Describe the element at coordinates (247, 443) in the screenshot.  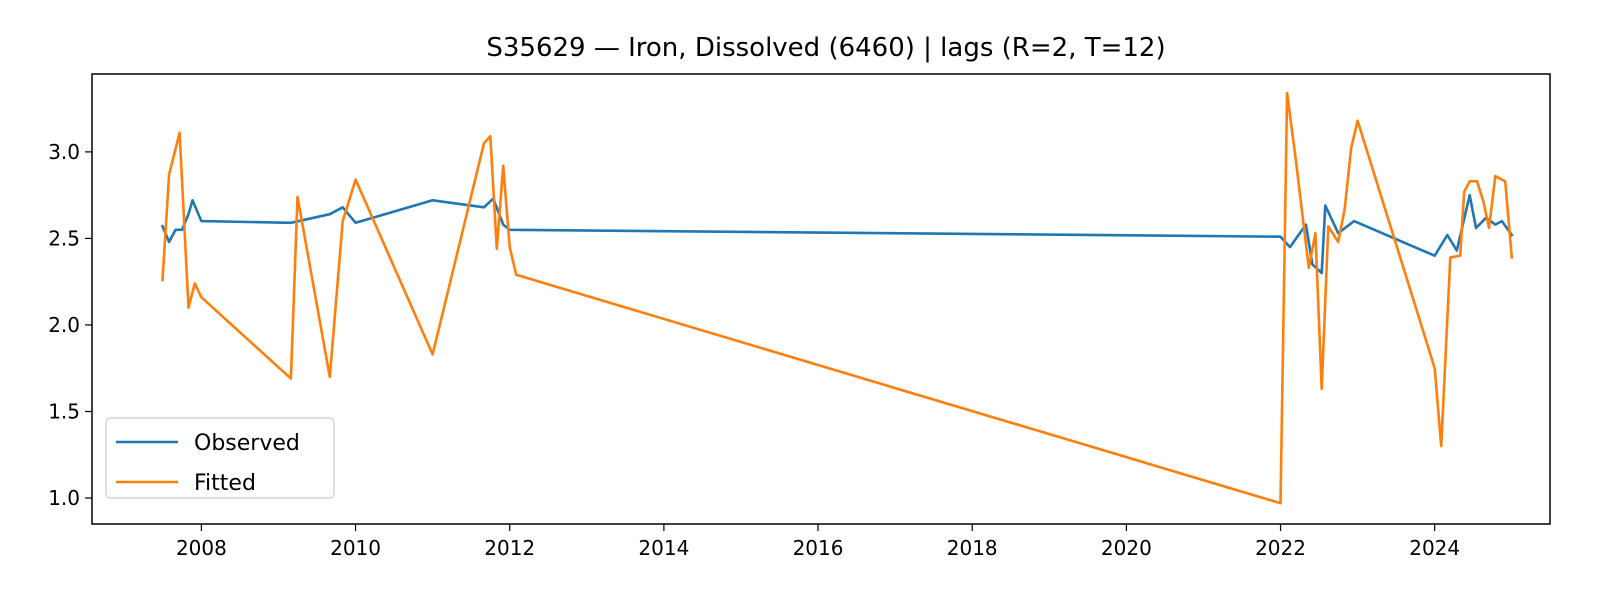
I see `legend-label-observed: Observed` at that location.